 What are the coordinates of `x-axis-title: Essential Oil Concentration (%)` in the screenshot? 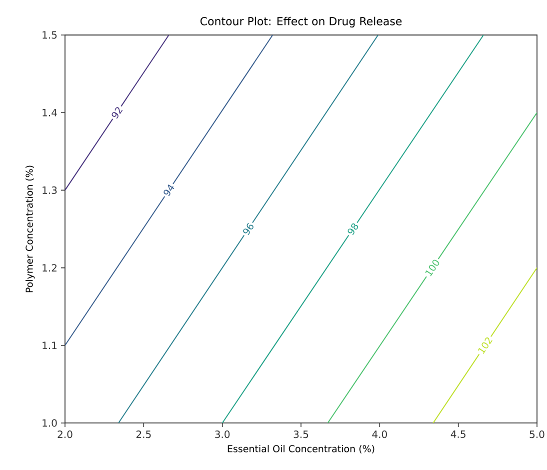 It's located at (301, 449).